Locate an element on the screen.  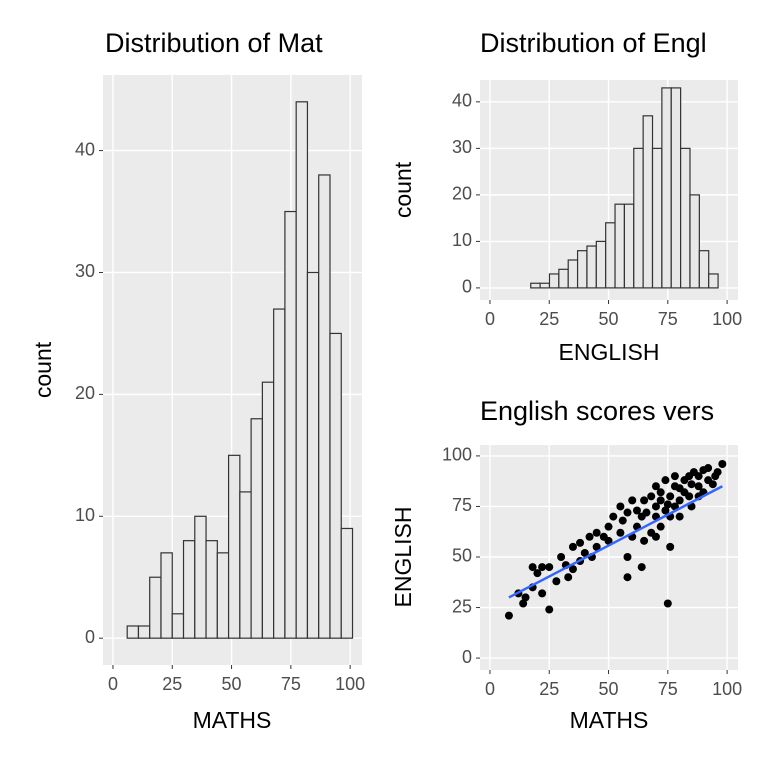
y-tick-label: 50 is located at coordinates (462, 556).